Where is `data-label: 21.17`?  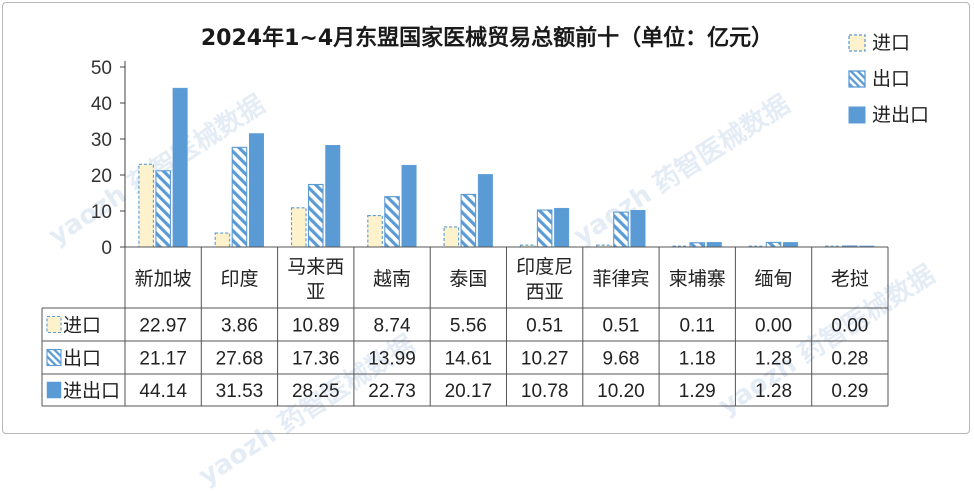
data-label: 21.17 is located at coordinates (163, 359).